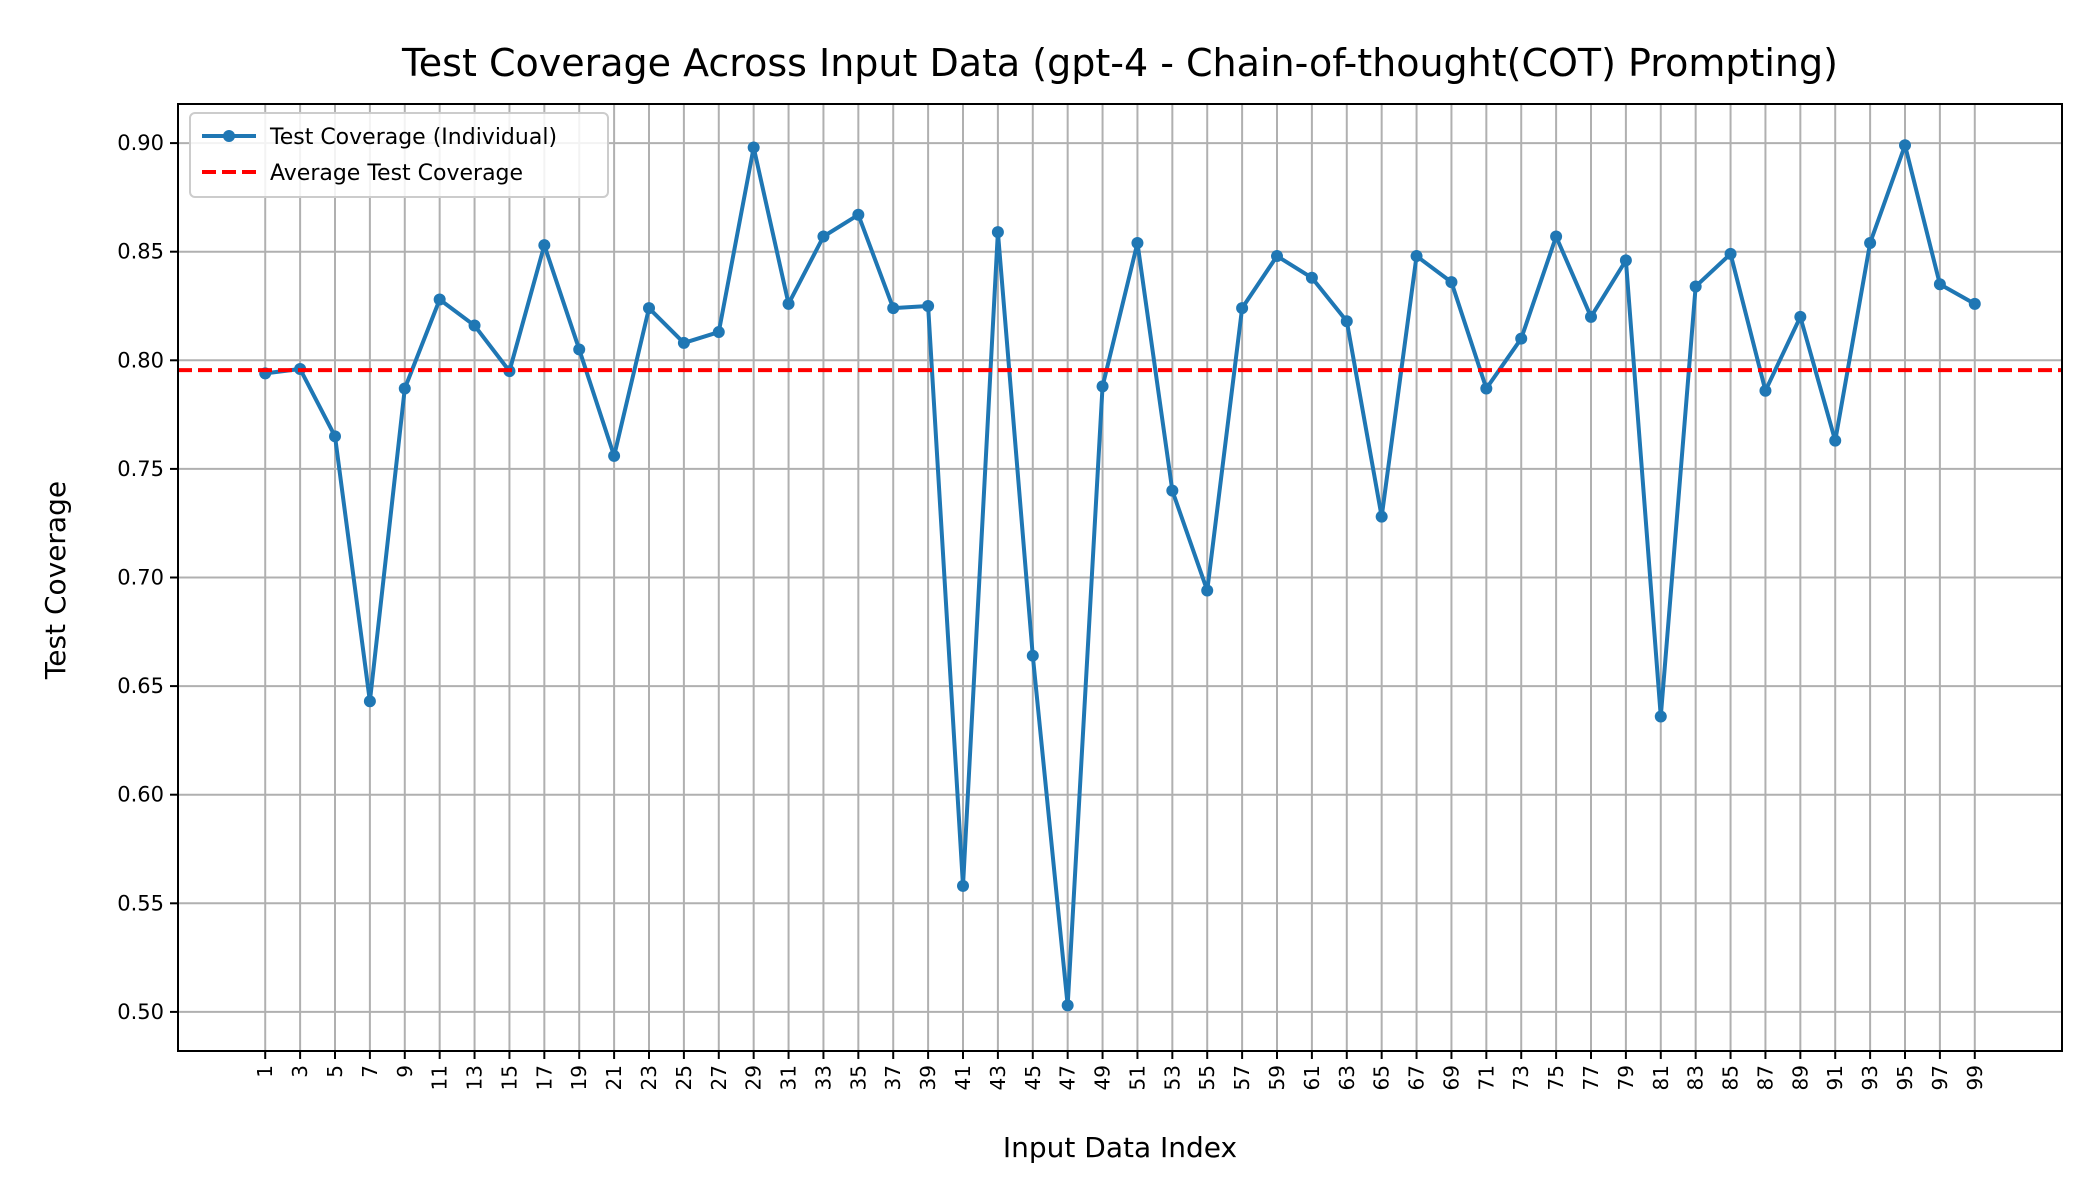 The width and height of the screenshot is (2100, 1204). Describe the element at coordinates (1905, 1077) in the screenshot. I see `x-tick-label: 95` at that location.